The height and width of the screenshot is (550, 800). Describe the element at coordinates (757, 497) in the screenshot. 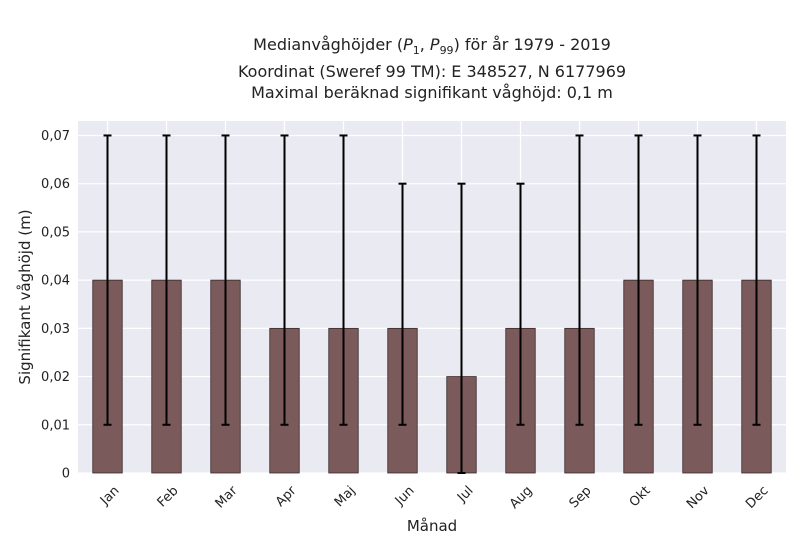

I see `x-tick-label: Dec` at that location.